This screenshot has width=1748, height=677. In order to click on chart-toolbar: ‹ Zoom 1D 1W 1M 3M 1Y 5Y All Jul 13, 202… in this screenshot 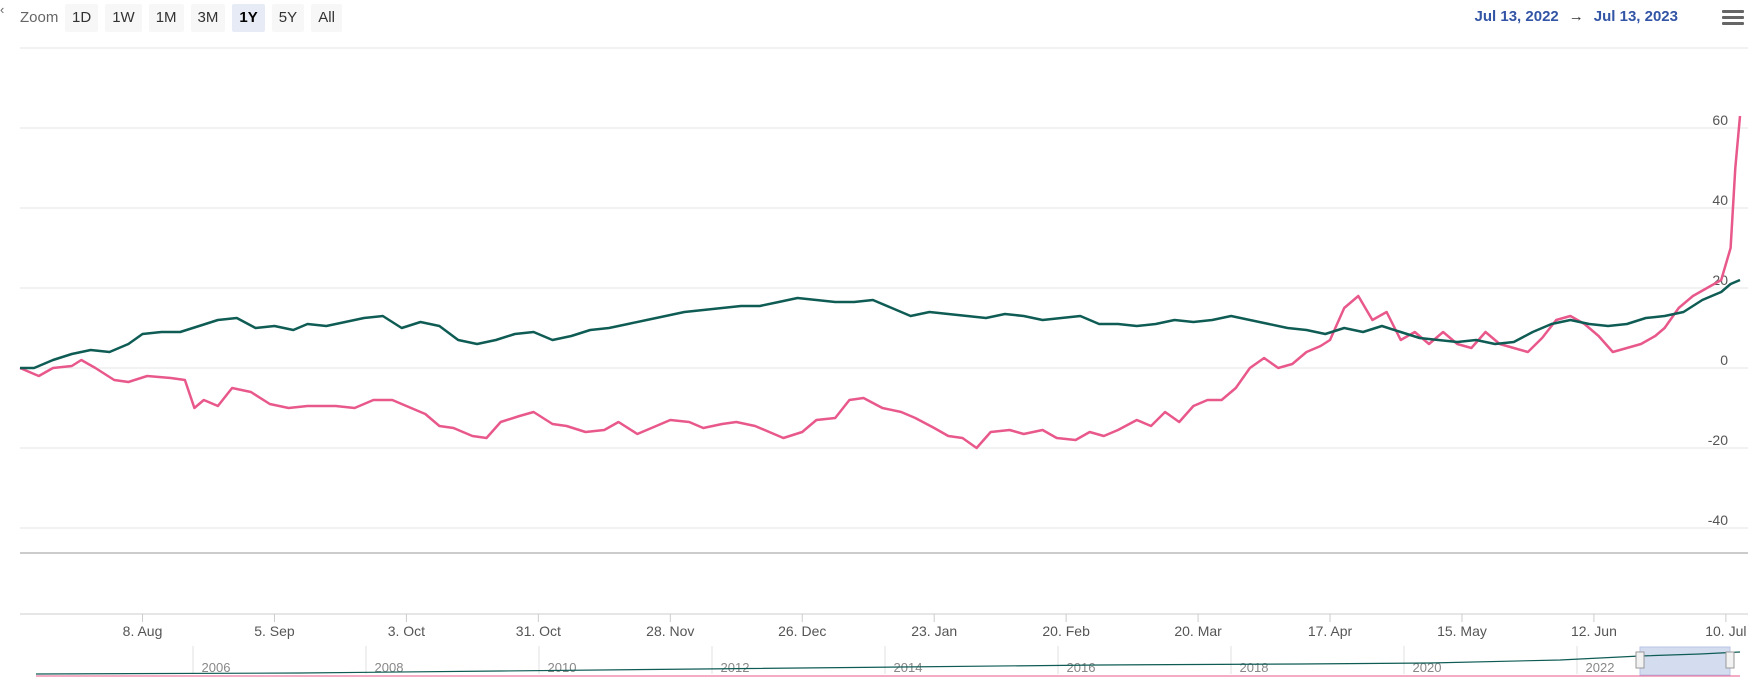, I will do `click(874, 18)`.